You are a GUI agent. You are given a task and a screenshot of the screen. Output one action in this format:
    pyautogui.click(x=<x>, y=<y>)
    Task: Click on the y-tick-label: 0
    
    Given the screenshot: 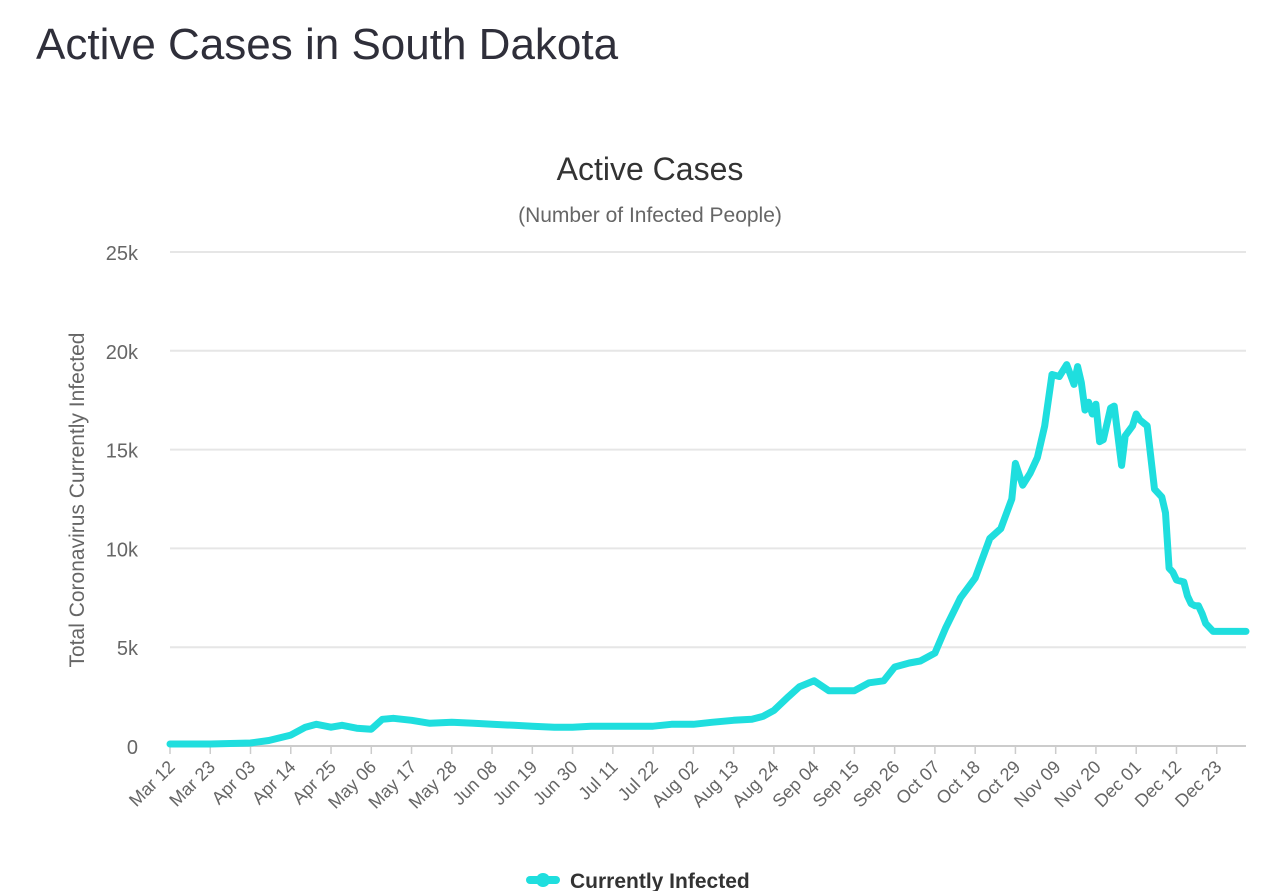 What is the action you would take?
    pyautogui.click(x=132, y=748)
    